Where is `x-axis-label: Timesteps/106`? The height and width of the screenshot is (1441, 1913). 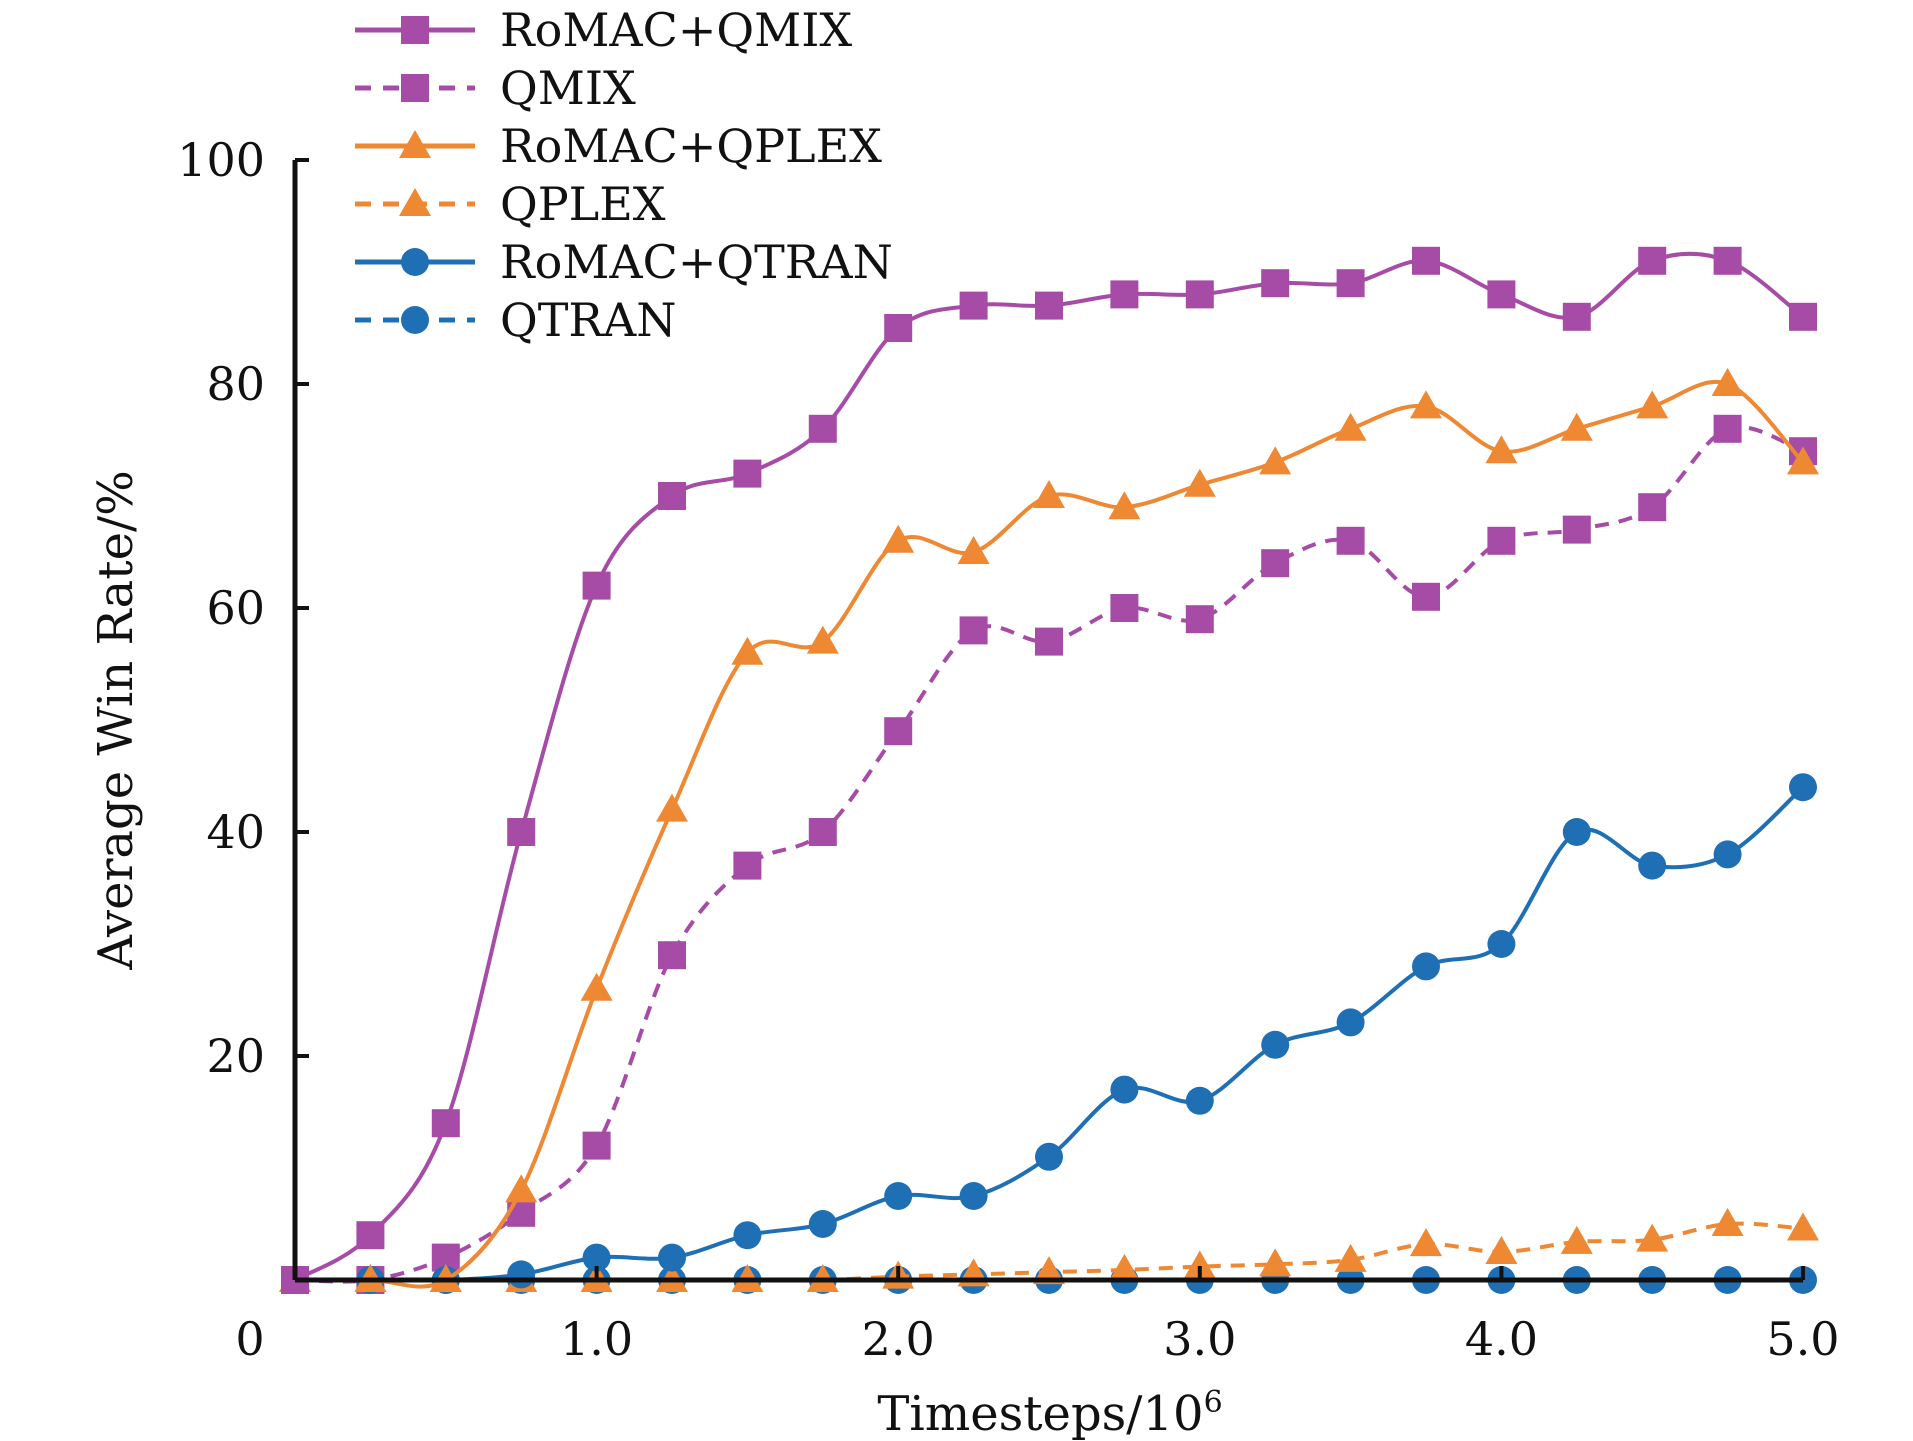 x-axis-label: Timesteps/106 is located at coordinates (1049, 1413).